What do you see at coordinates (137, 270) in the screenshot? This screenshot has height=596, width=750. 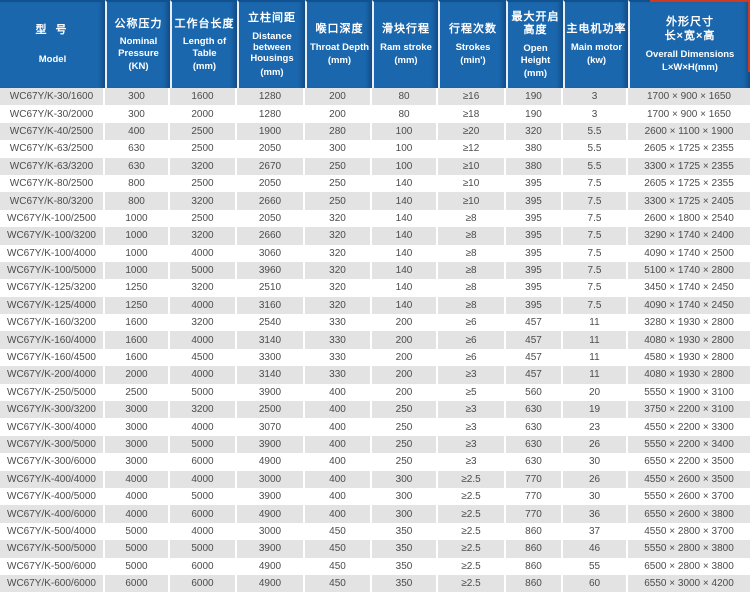 I see `nominal-pressure-cell: 1000` at bounding box center [137, 270].